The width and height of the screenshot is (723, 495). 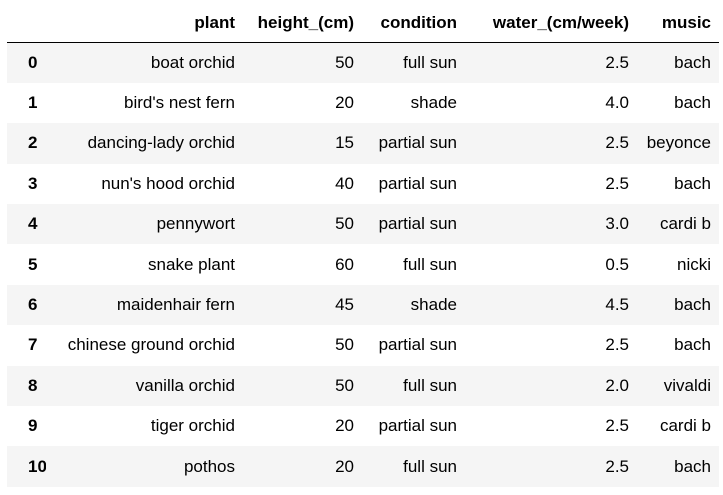 I want to click on cell-plant: dancing-lady orchid, so click(x=161, y=143).